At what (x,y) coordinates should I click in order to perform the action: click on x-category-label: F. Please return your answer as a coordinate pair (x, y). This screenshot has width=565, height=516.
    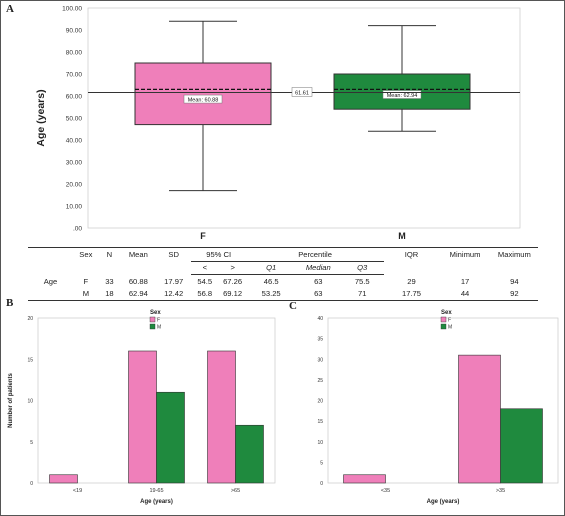
    Looking at the image, I should click on (203, 236).